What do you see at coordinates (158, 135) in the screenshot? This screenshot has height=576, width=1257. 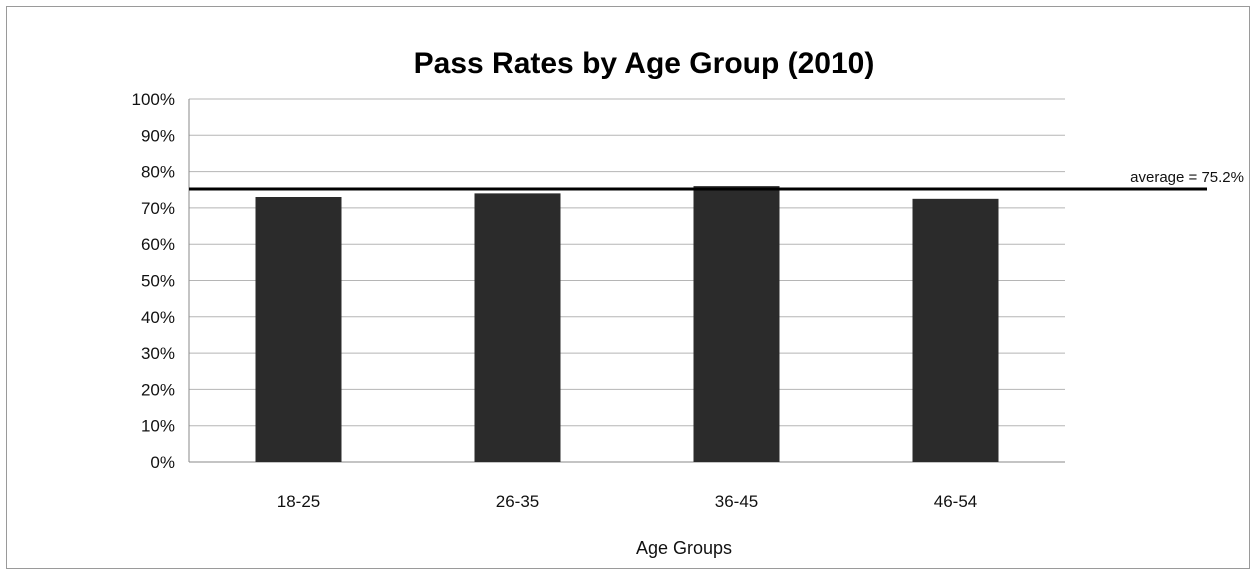 I see `y-tick-label: 90%` at bounding box center [158, 135].